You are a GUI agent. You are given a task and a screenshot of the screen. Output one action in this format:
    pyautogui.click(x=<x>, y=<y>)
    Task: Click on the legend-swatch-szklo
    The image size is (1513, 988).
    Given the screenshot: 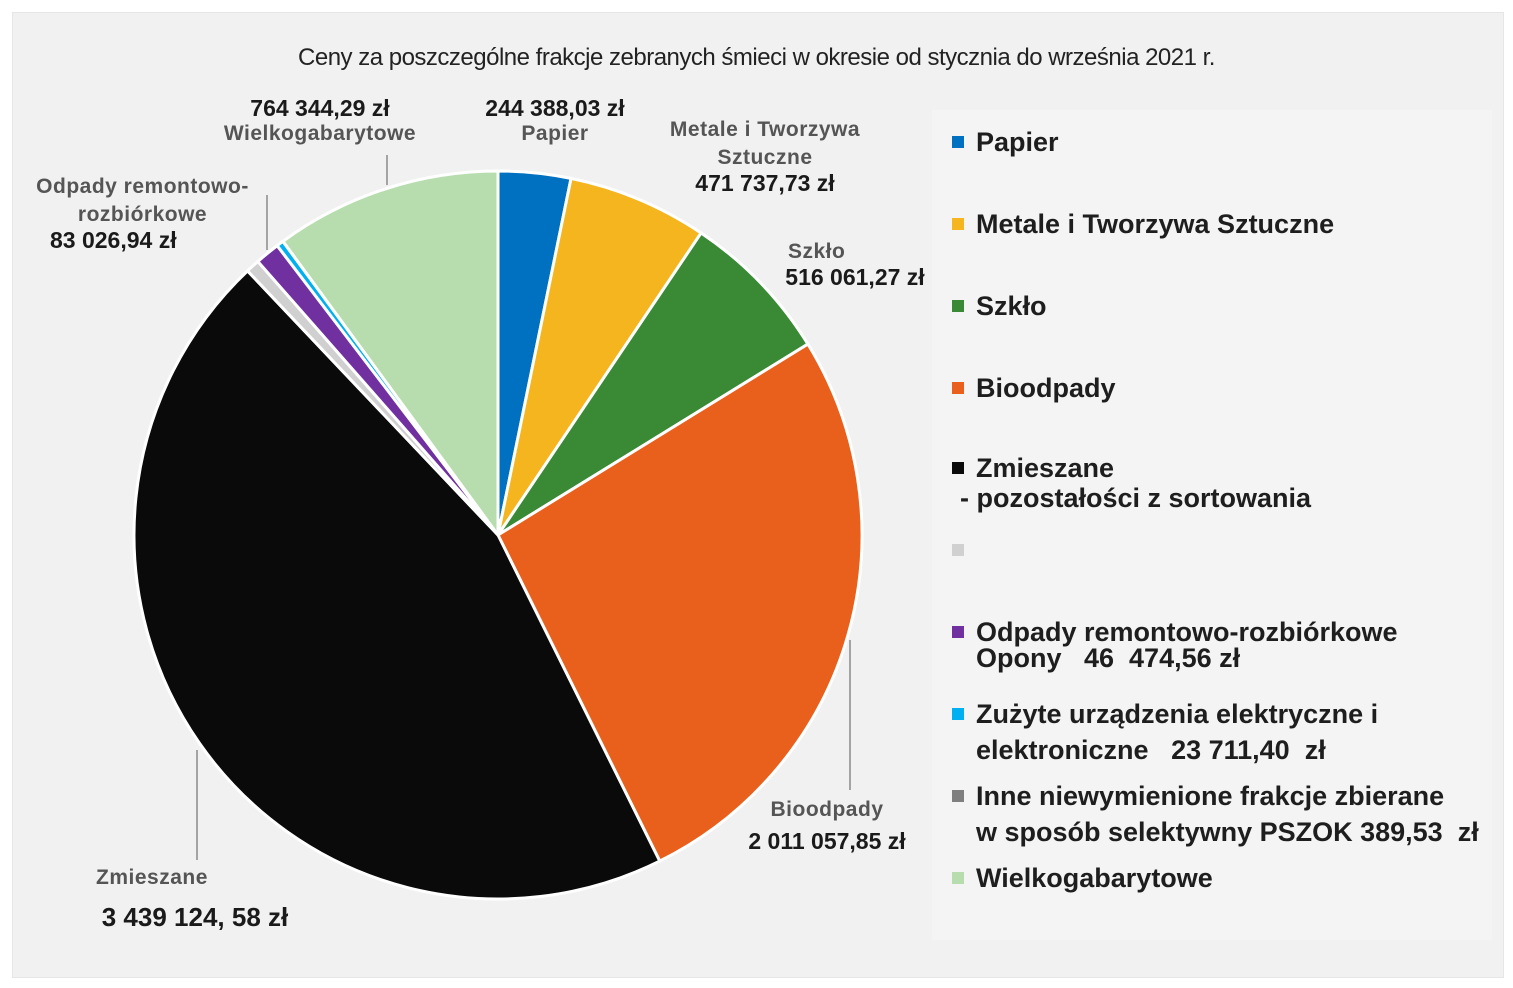 What is the action you would take?
    pyautogui.click(x=958, y=306)
    